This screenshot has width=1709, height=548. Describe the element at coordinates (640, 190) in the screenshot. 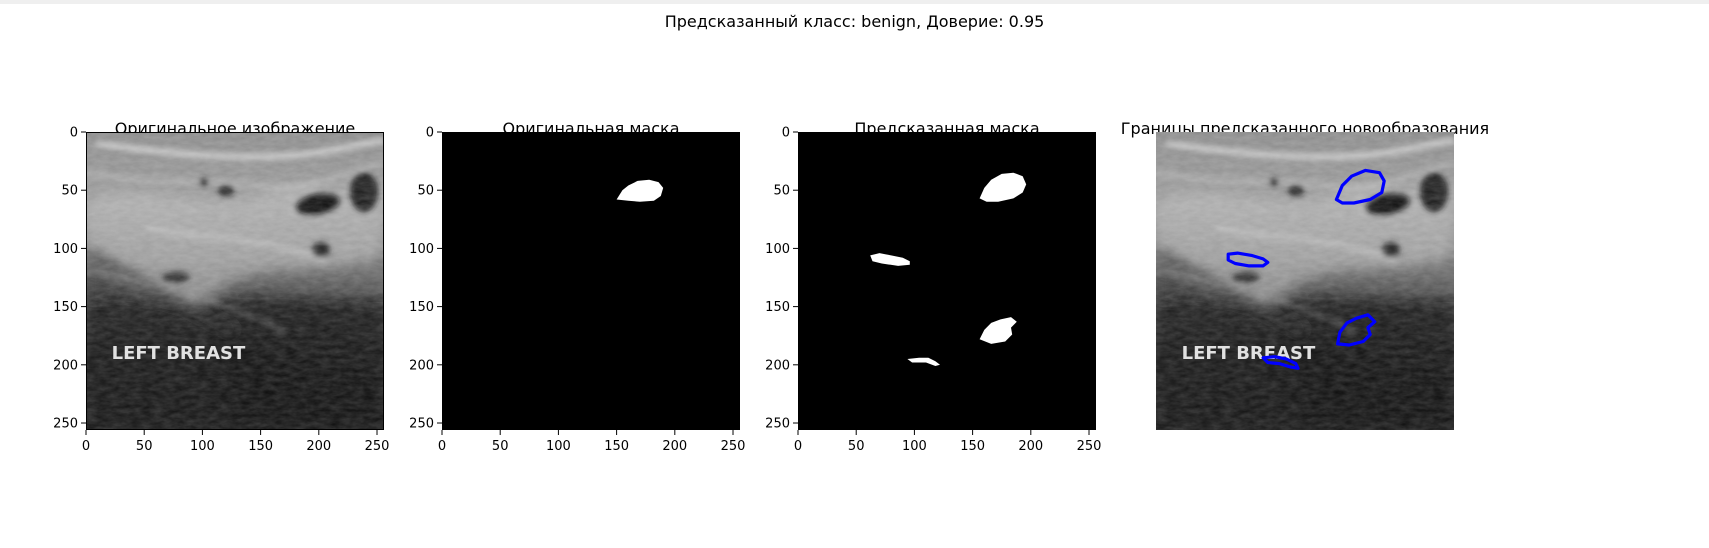

I see `mask-region-gtLesion` at that location.